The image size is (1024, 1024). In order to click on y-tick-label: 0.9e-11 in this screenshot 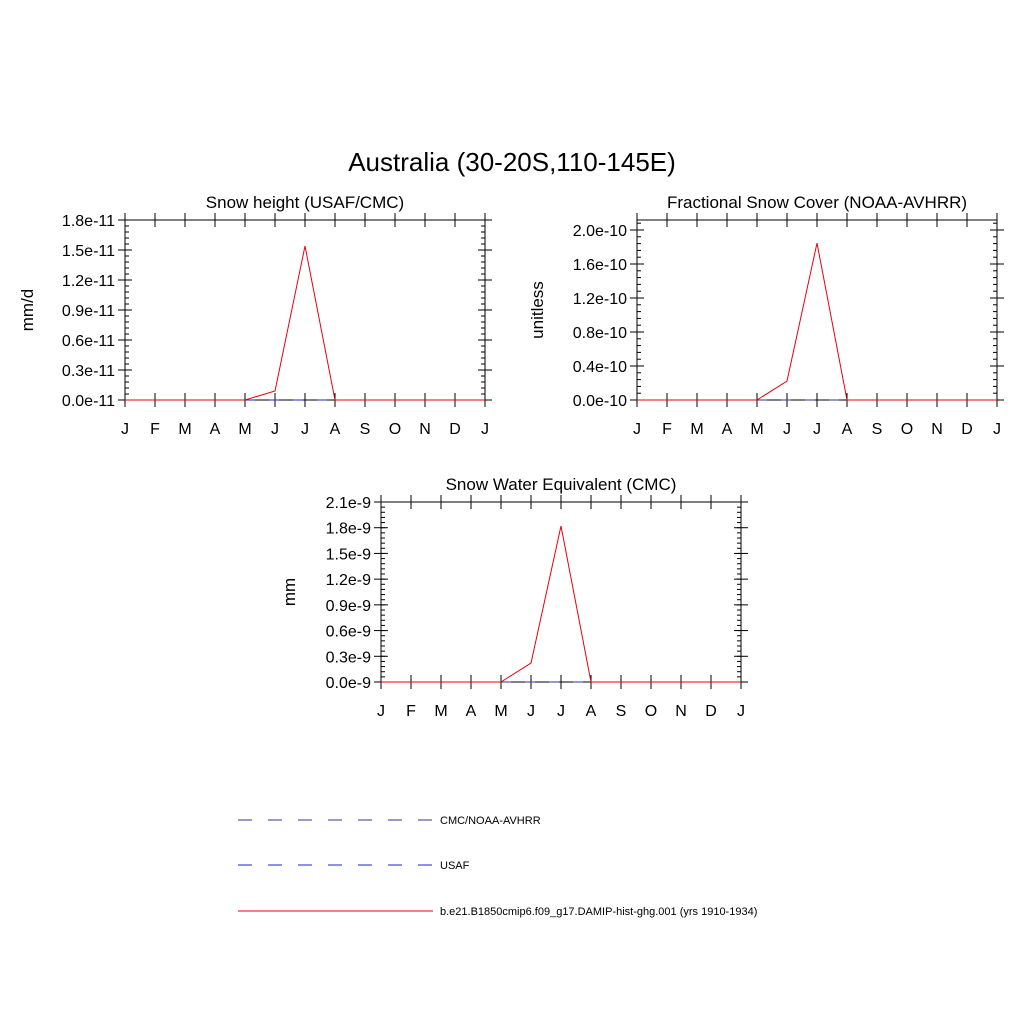, I will do `click(88, 311)`.